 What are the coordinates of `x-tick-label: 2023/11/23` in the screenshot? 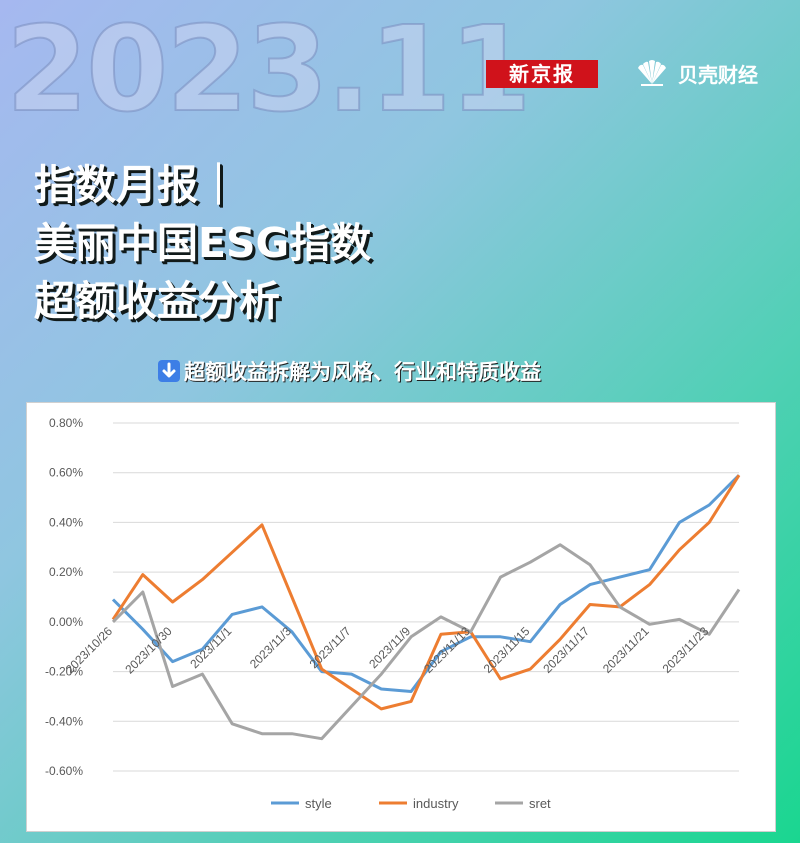 It's located at (686, 650).